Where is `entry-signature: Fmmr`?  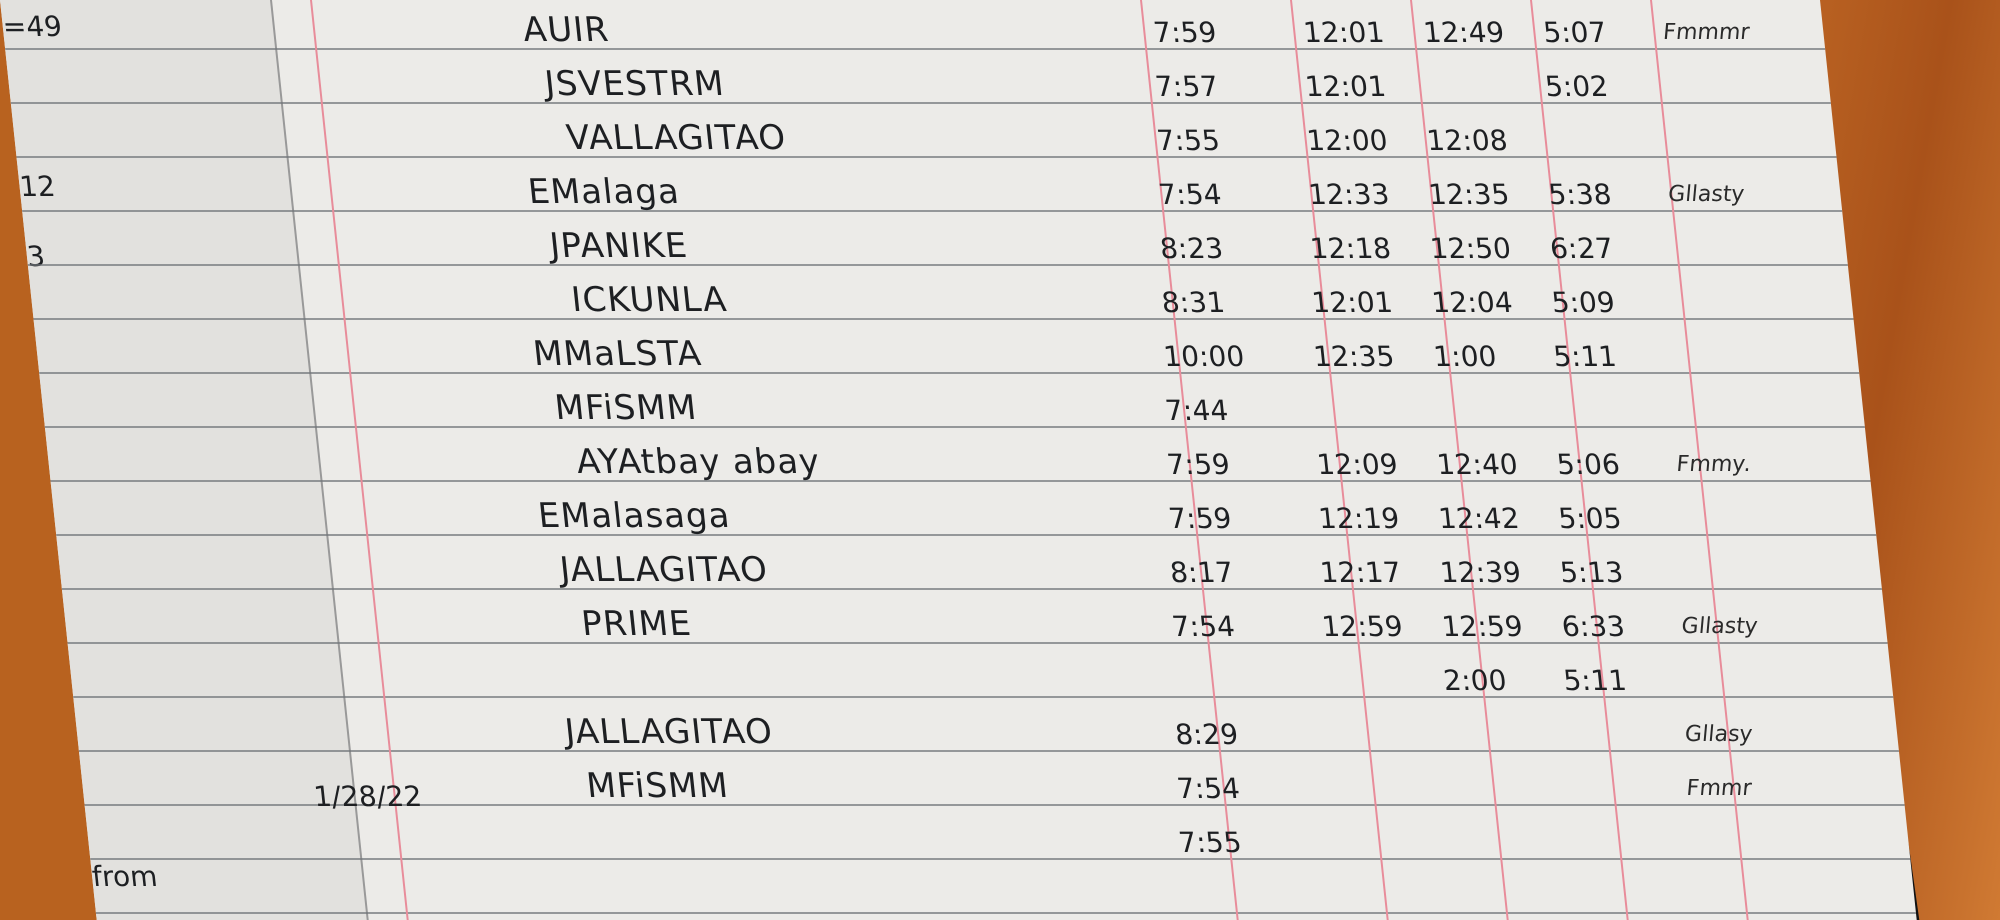 entry-signature: Fmmr is located at coordinates (1719, 788).